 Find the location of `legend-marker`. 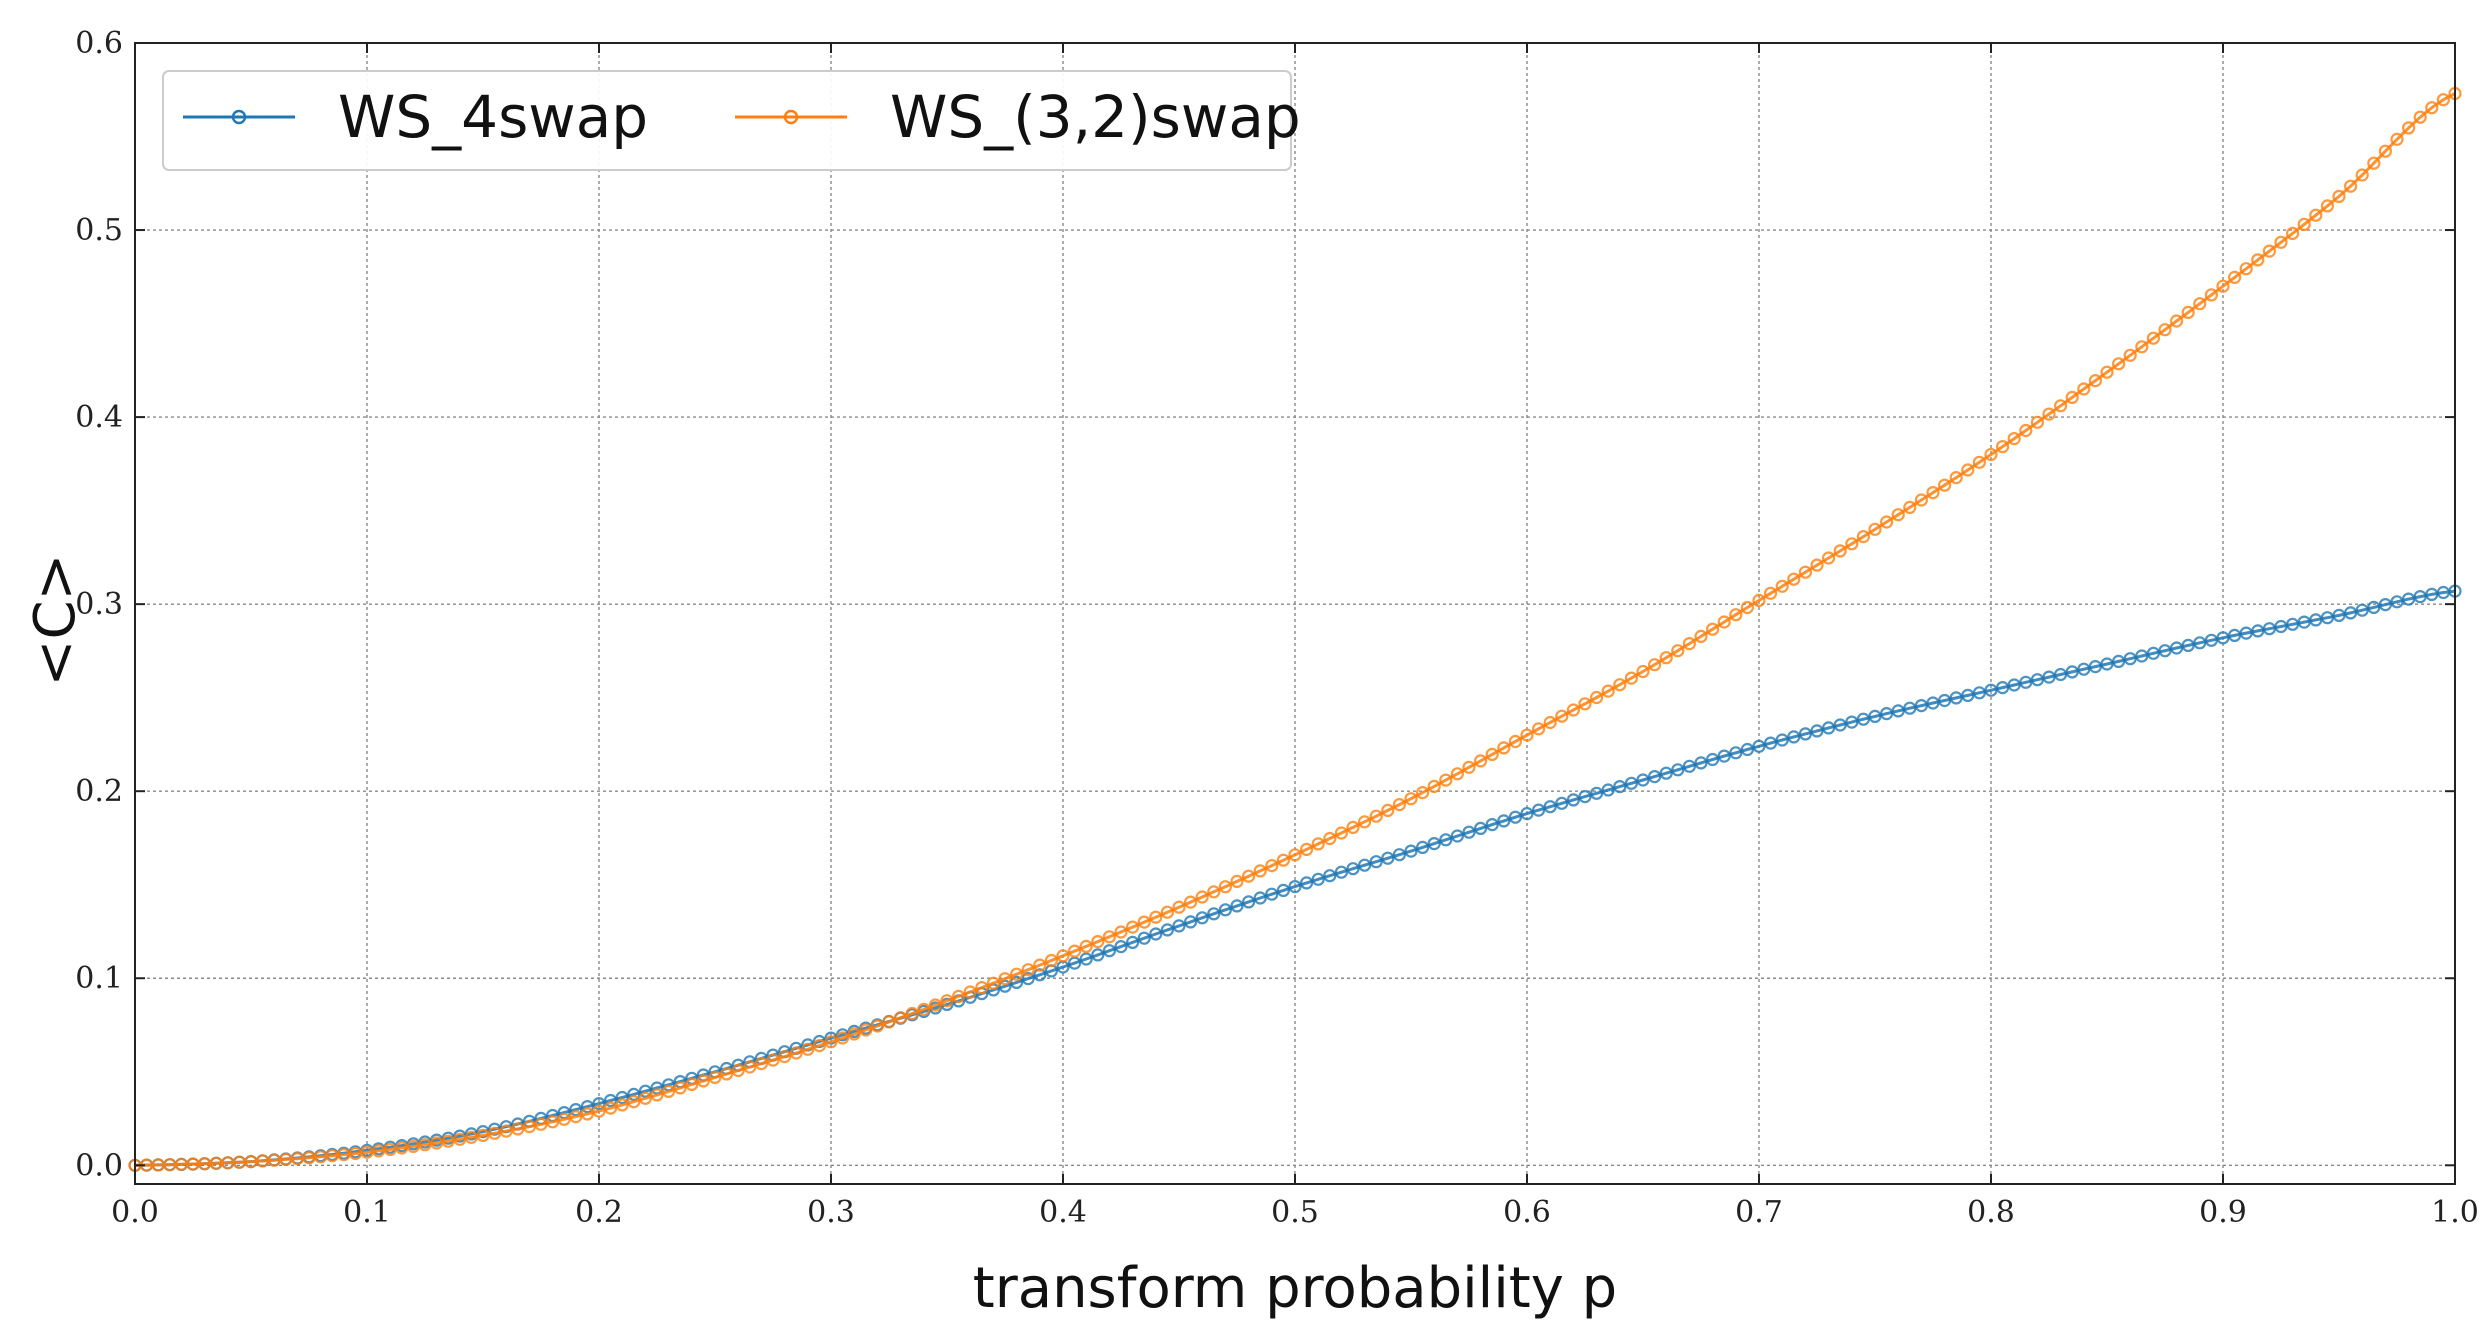

legend-marker is located at coordinates (239, 117).